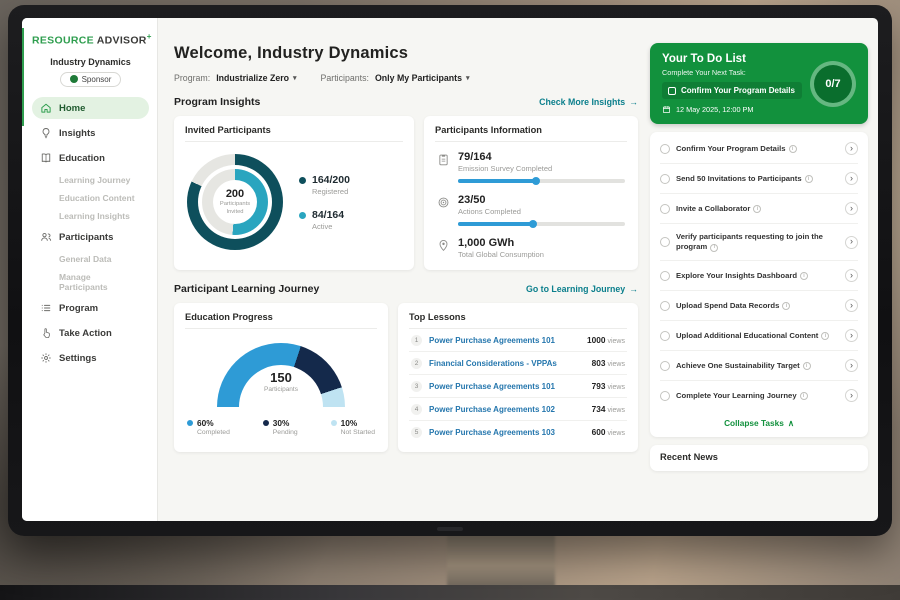 This screenshot has width=900, height=600. Describe the element at coordinates (759, 336) in the screenshot. I see `task-item: Upload Additional Educational Content i ›` at that location.